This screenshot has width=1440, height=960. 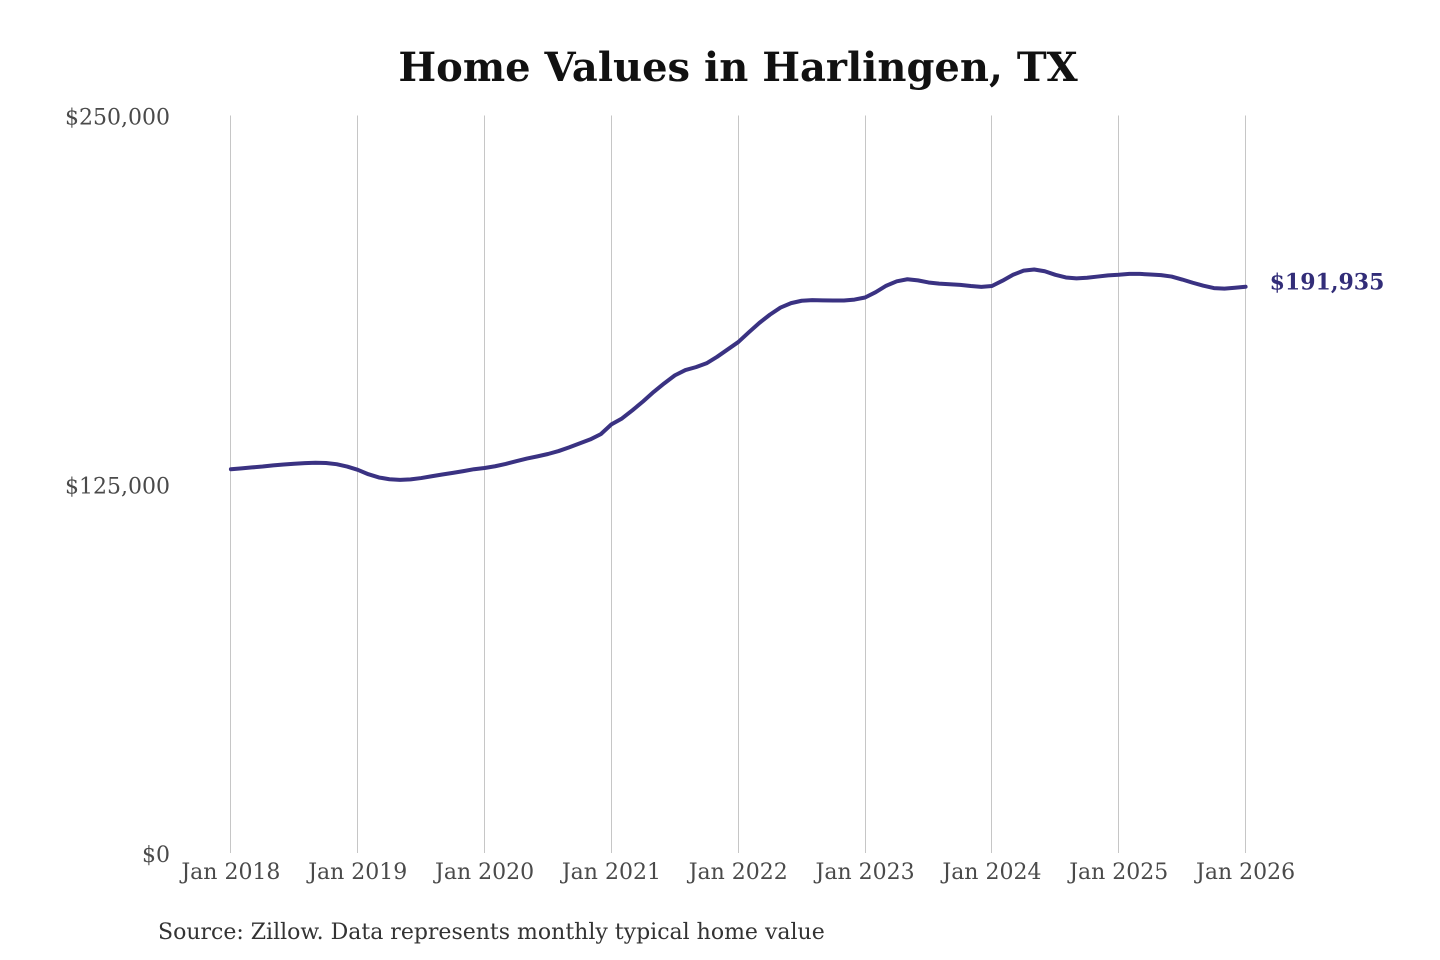 What do you see at coordinates (356, 872) in the screenshot?
I see `x-tick-label-jan-2019: Jan 2019` at bounding box center [356, 872].